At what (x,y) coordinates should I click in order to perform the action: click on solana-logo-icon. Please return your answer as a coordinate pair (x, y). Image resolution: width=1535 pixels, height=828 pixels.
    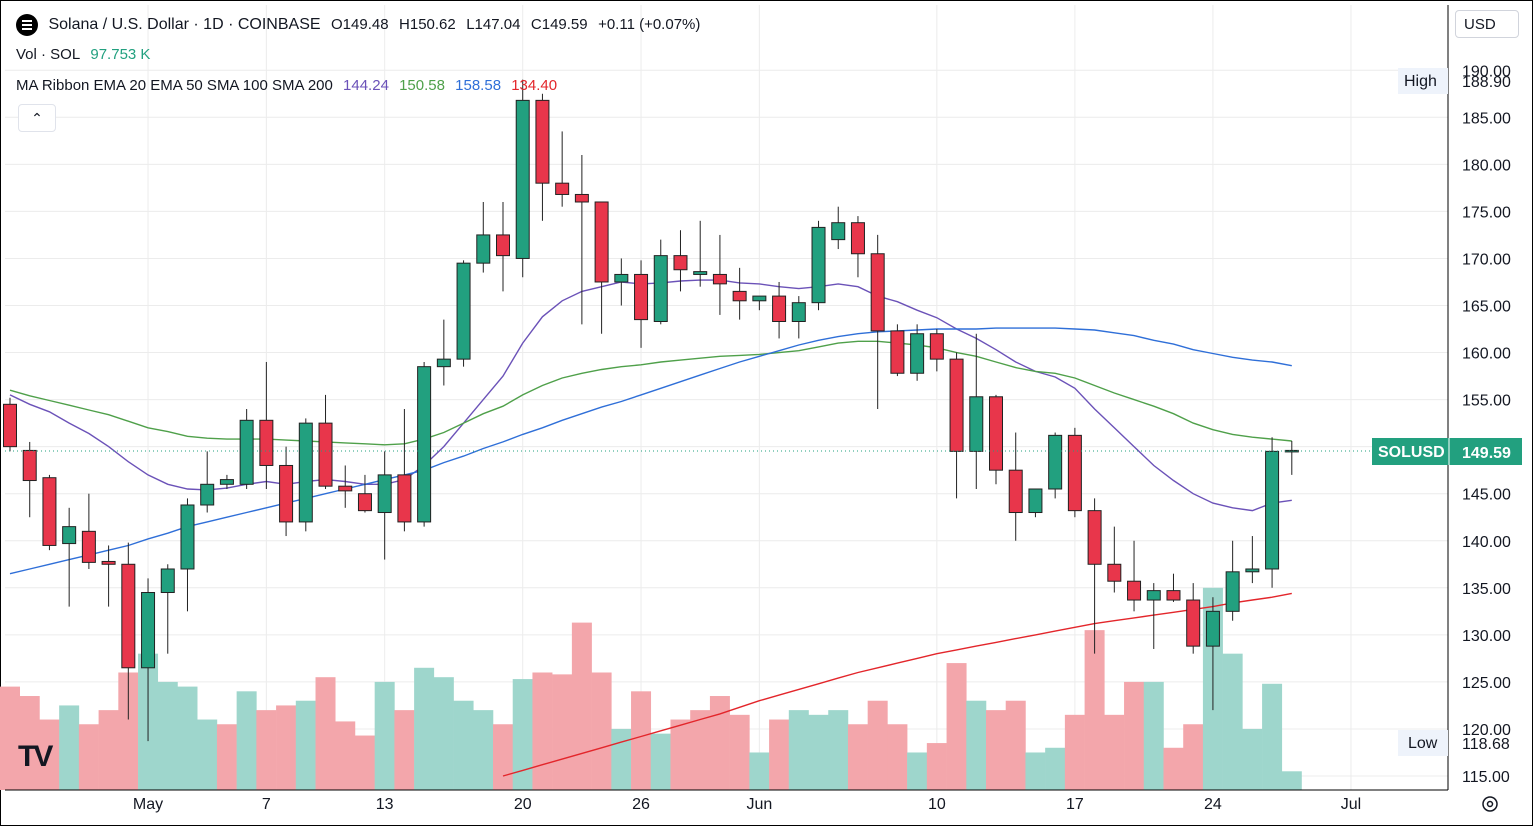
    Looking at the image, I should click on (27, 25).